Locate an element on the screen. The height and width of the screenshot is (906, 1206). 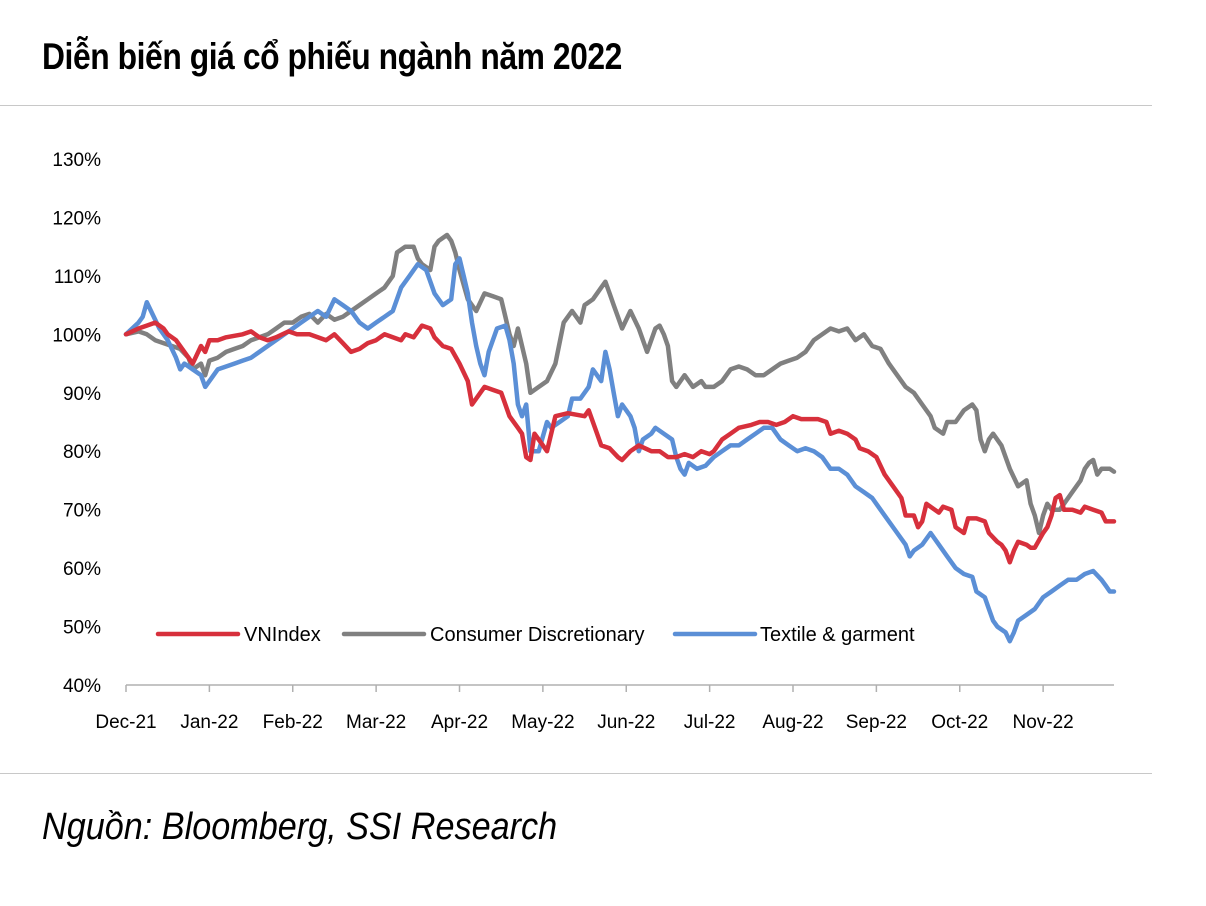
x-tick-label: Nov-22 is located at coordinates (1043, 722).